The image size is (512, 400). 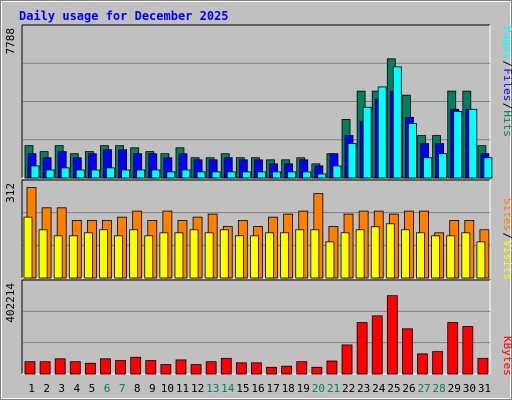 I want to click on legend-middle-item-2: Visits, so click(x=506, y=260).